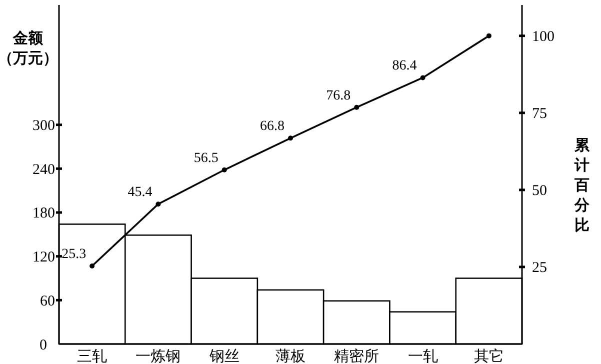 This screenshot has width=601, height=364. What do you see at coordinates (43, 258) in the screenshot?
I see `y-tick-label: 120` at bounding box center [43, 258].